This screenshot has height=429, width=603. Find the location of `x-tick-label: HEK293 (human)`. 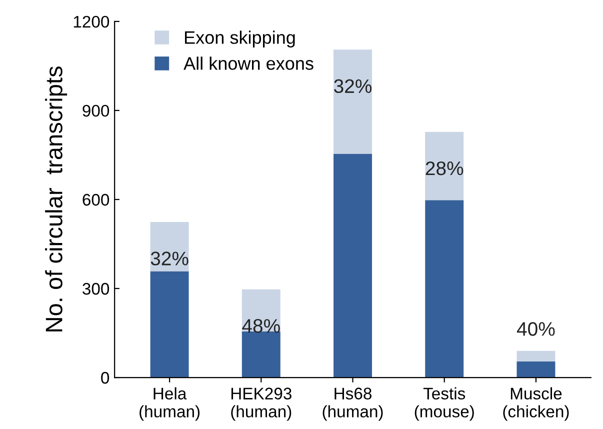

x-tick-label: HEK293 (human) is located at coordinates (261, 404).